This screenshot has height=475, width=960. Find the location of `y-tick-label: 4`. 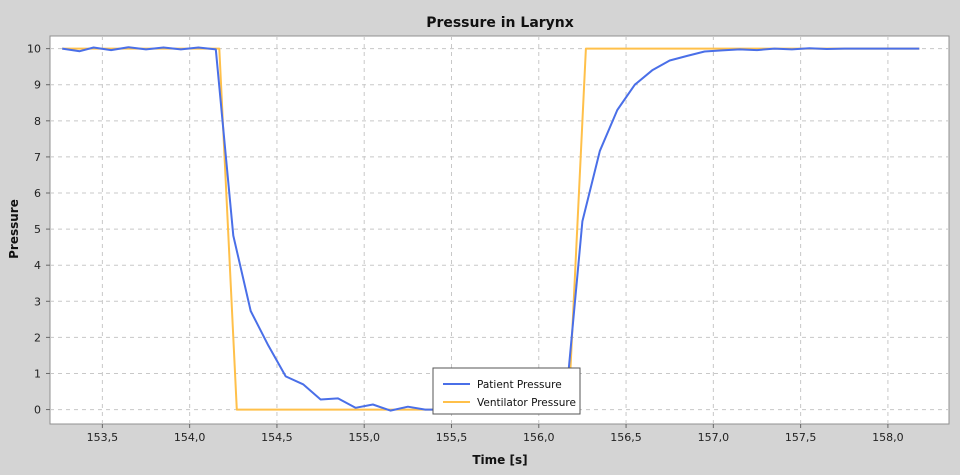

y-tick-label: 4 is located at coordinates (37, 265).